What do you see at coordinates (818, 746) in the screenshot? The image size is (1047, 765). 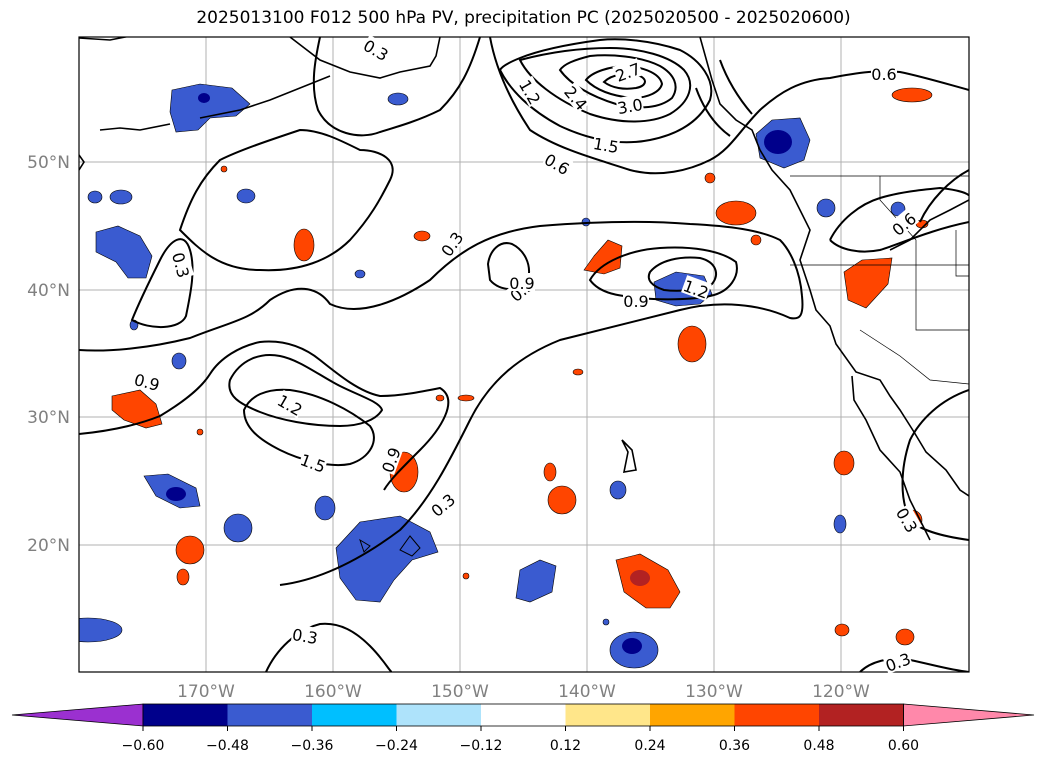 I see `colorbar-tick-label: 0.48` at bounding box center [818, 746].